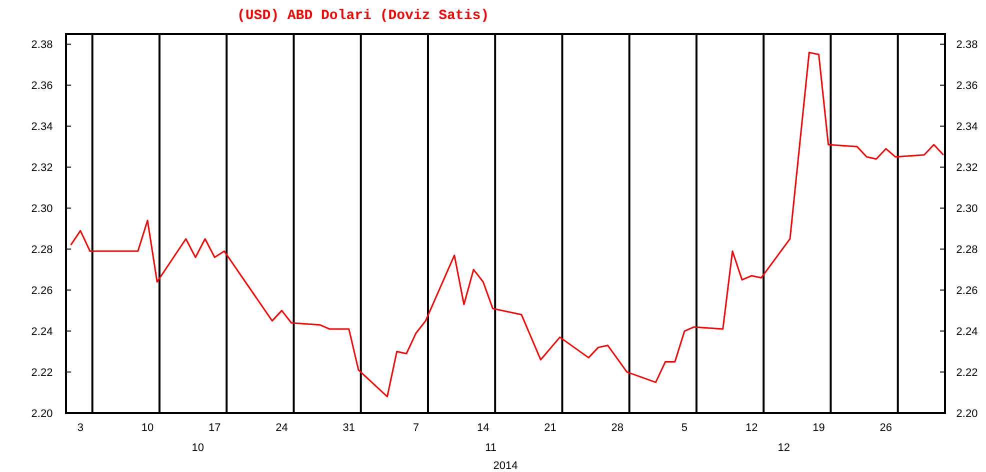 The width and height of the screenshot is (986, 472). What do you see at coordinates (967, 332) in the screenshot?
I see `y2-tick-label: 2.24` at bounding box center [967, 332].